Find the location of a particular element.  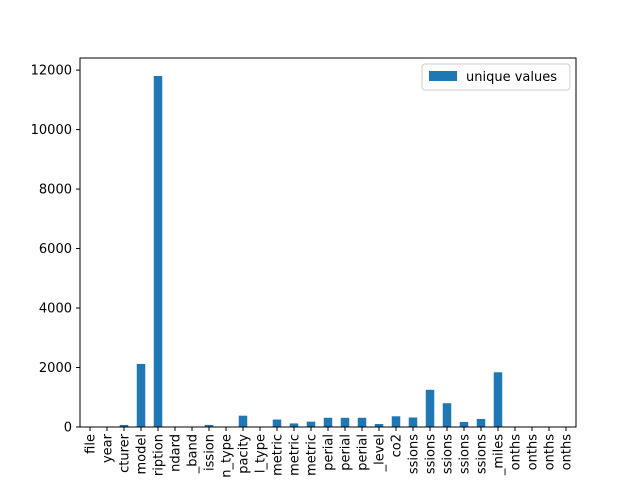

x-tick-label: pacity is located at coordinates (244, 454).